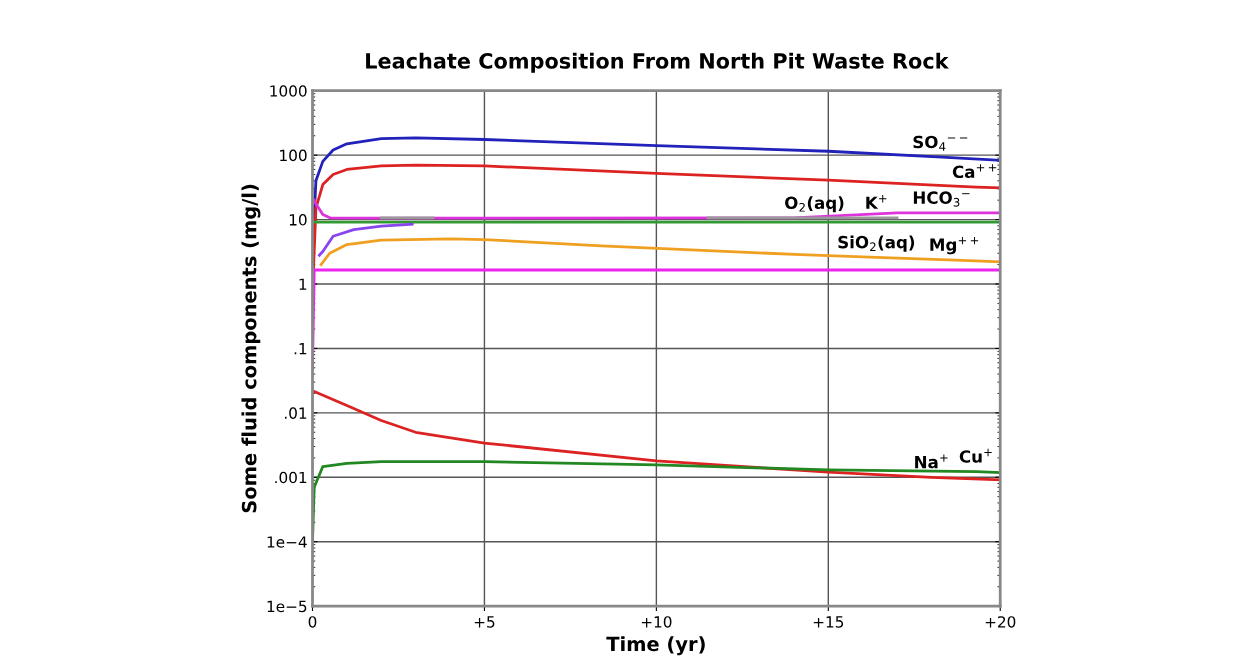  Describe the element at coordinates (931, 461) in the screenshot. I see `annotation: Na$^{+}$` at that location.